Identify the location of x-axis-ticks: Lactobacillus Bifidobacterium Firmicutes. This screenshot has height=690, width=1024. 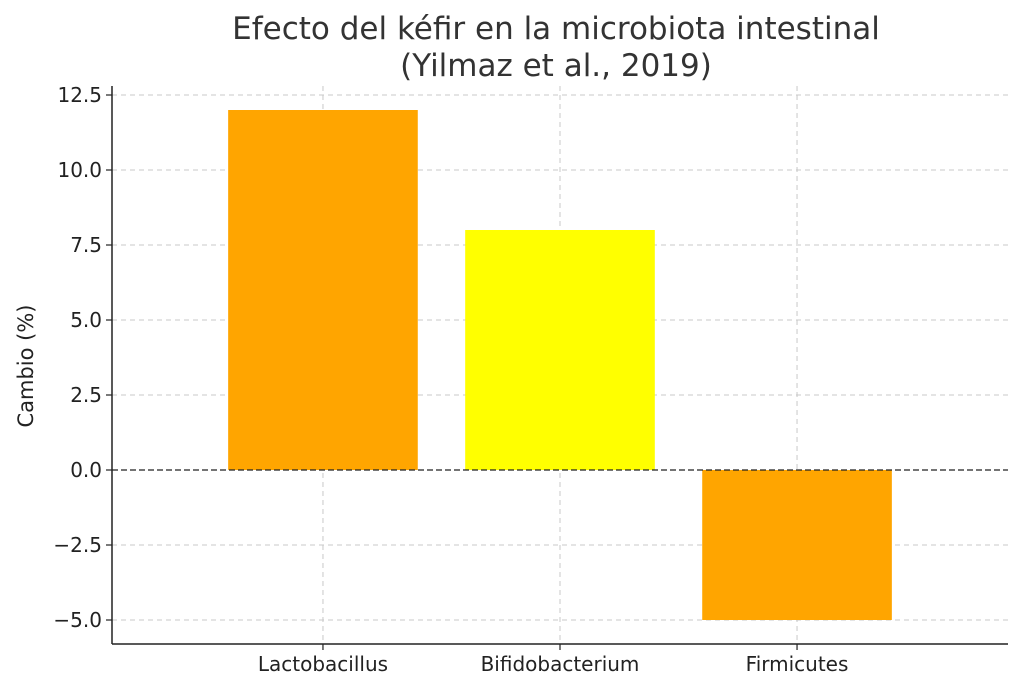
(553, 660).